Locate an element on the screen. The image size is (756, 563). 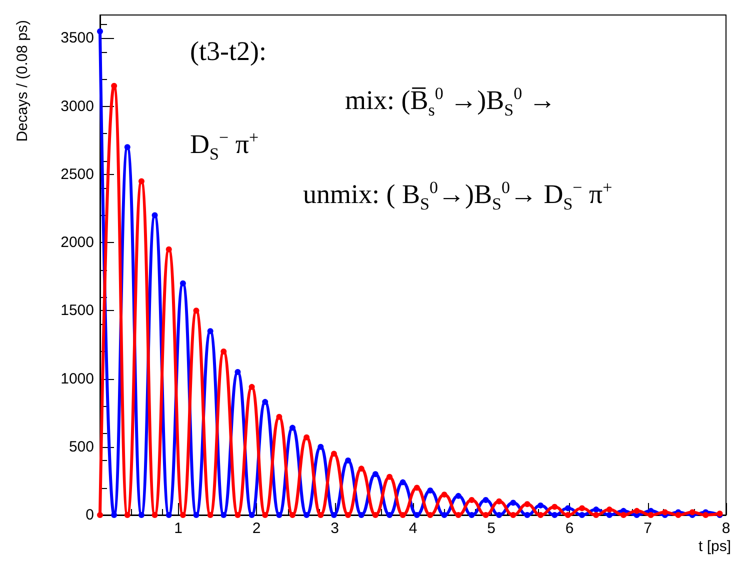
x-tick-label: 1 is located at coordinates (178, 528).